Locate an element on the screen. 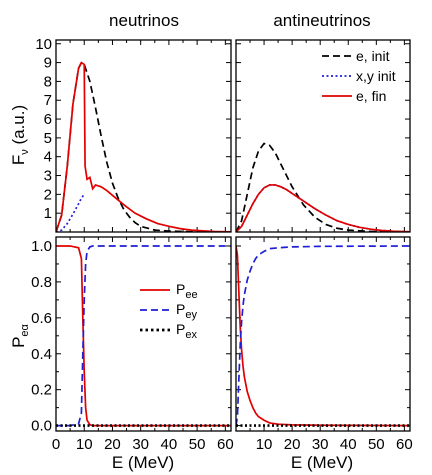 This screenshot has height=475, width=432. y-tick-label: 1 is located at coordinates (48, 213).